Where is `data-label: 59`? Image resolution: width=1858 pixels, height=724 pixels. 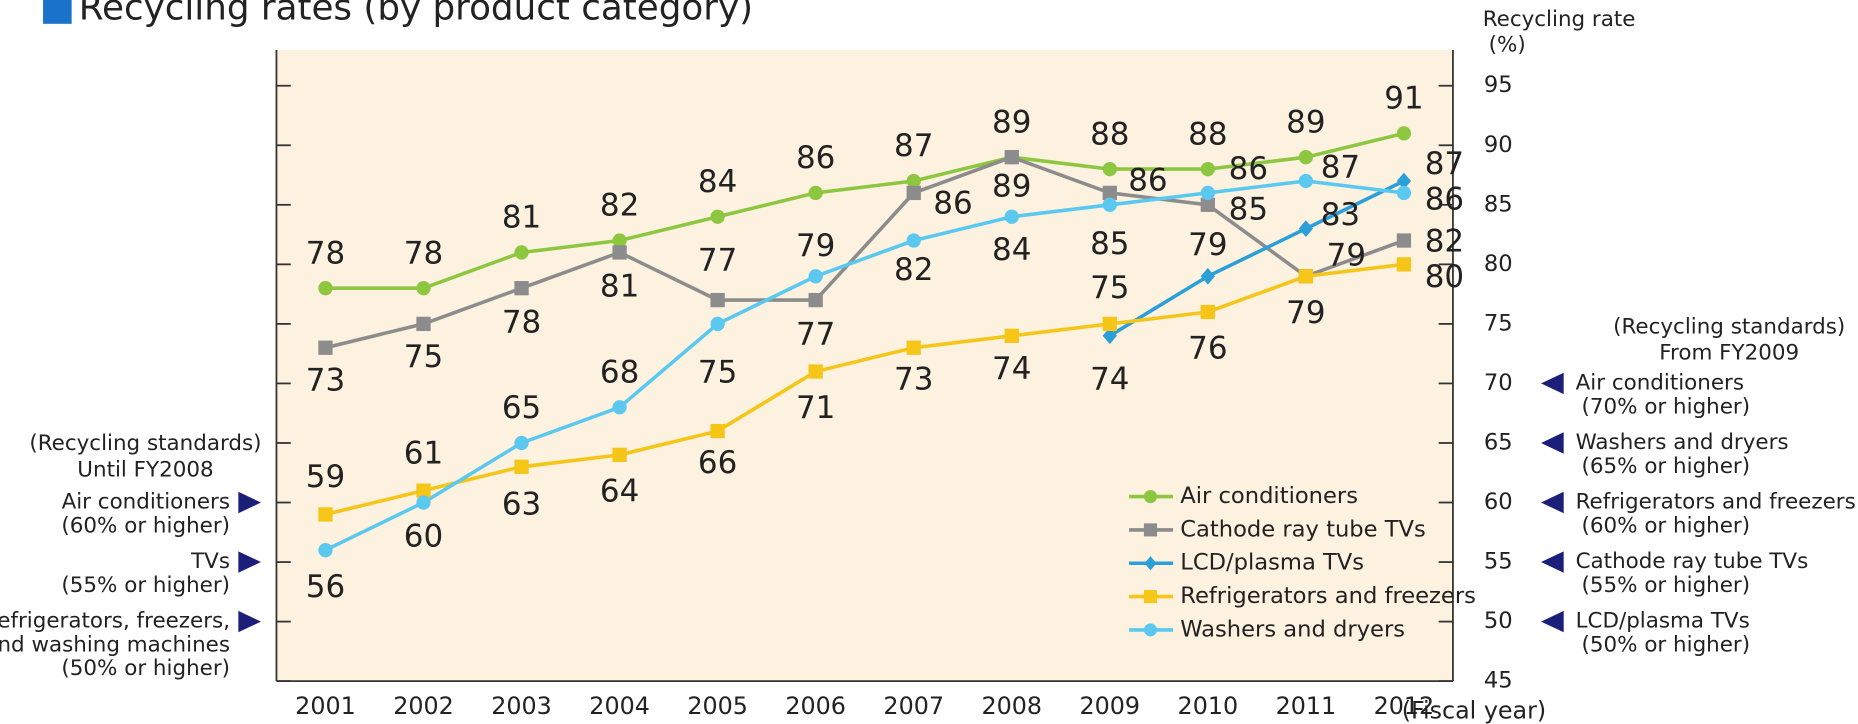 data-label: 59 is located at coordinates (325, 477).